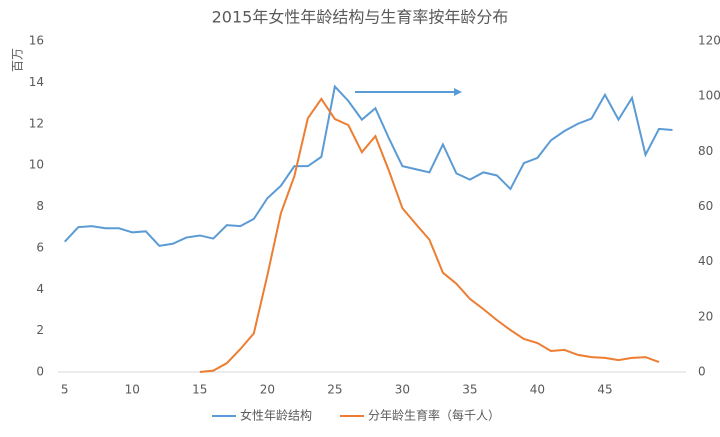 The image size is (720, 437). Describe the element at coordinates (705, 316) in the screenshot. I see `y2-tick-label: 20` at that location.